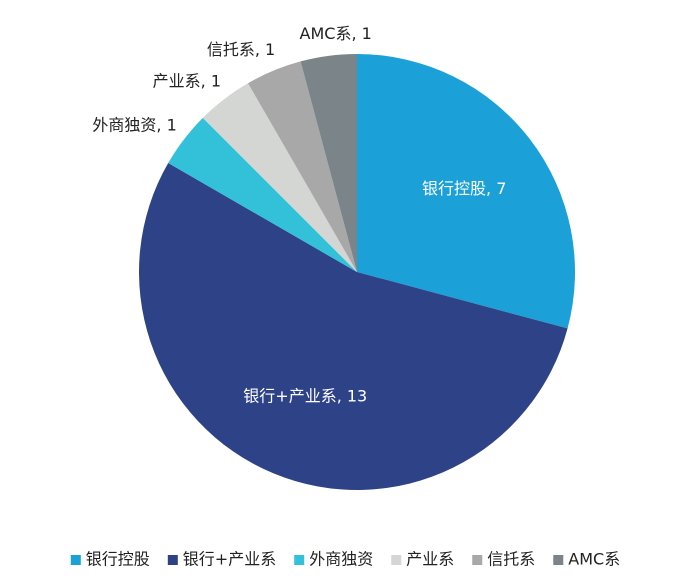  What do you see at coordinates (187, 80) in the screenshot?
I see `data-label: 产业系, 1` at bounding box center [187, 80].